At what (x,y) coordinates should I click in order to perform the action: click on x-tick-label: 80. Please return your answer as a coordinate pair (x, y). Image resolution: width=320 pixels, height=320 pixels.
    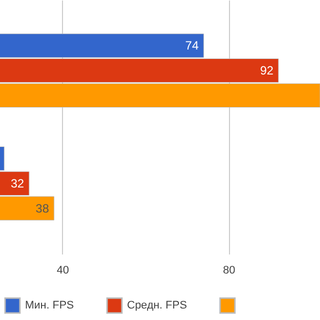
    Looking at the image, I should click on (229, 270).